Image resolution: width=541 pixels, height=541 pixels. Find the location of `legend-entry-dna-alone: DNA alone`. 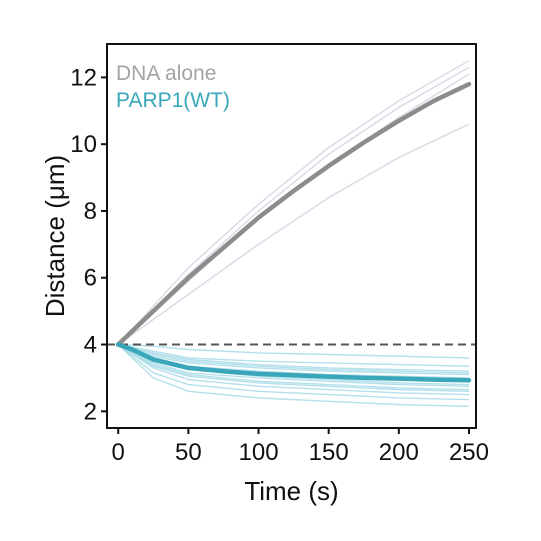

legend-entry-dna-alone: DNA alone is located at coordinates (166, 73).